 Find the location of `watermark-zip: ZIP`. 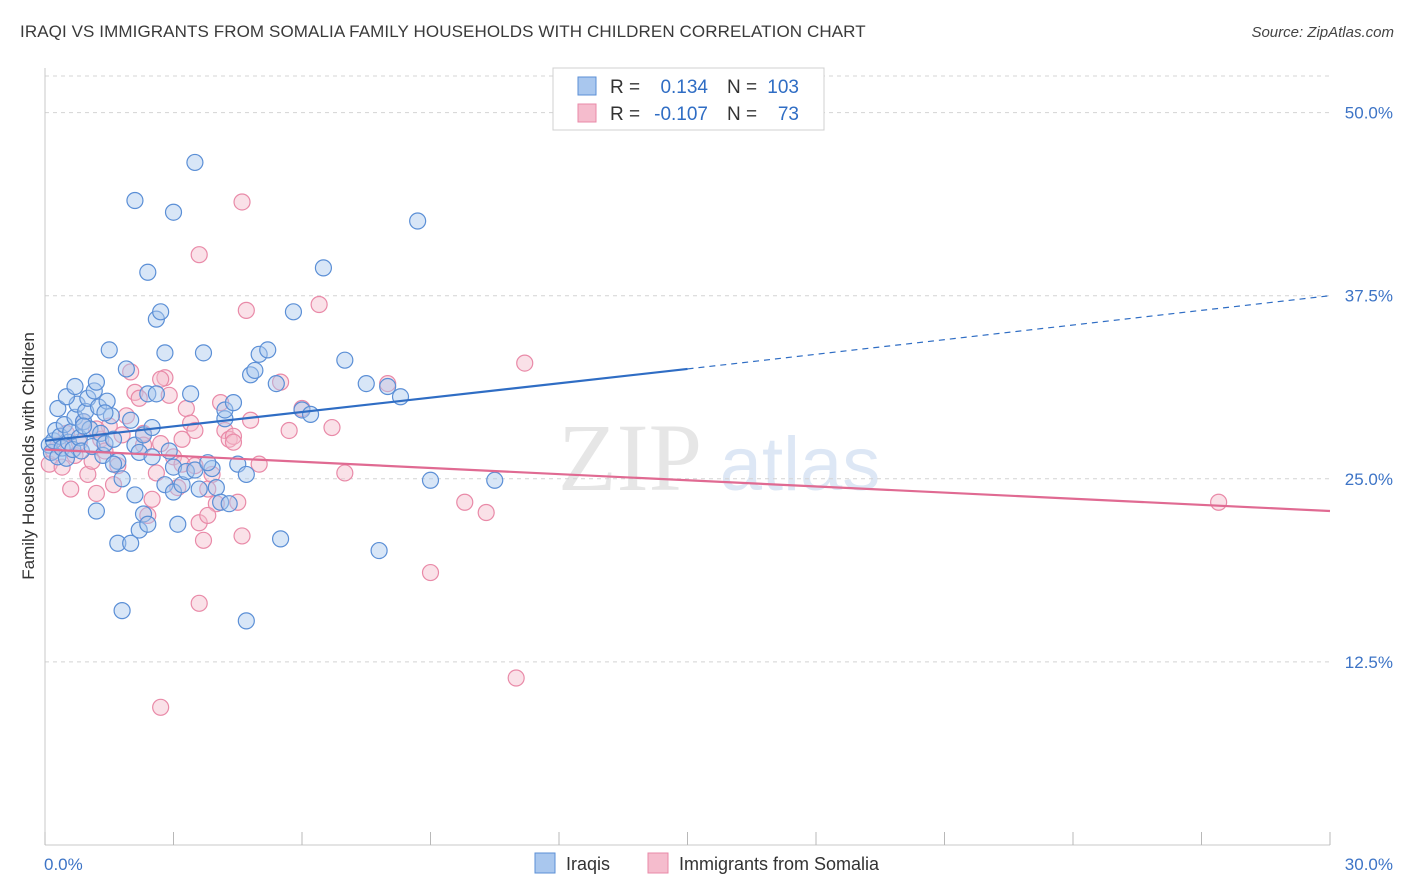

watermark-zip: ZIP is located at coordinates (630, 457).